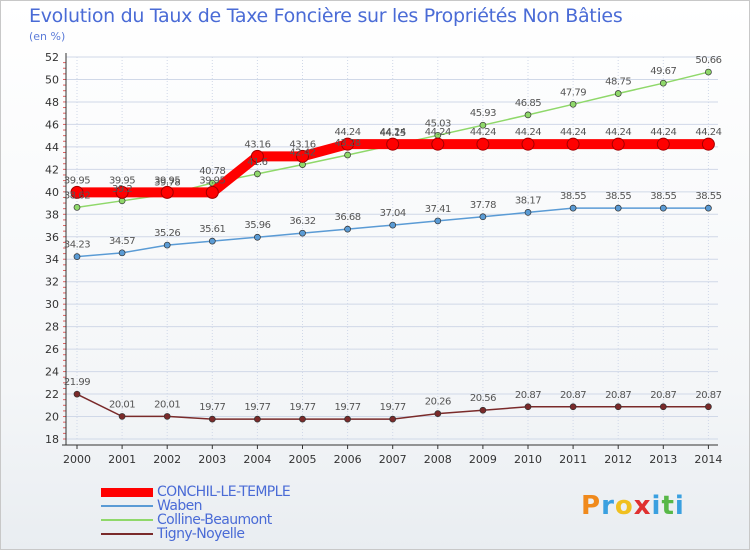 The height and width of the screenshot is (550, 750). I want to click on legend-item-conchil: CONCHIL-LE-TEMPLE, so click(196, 492).